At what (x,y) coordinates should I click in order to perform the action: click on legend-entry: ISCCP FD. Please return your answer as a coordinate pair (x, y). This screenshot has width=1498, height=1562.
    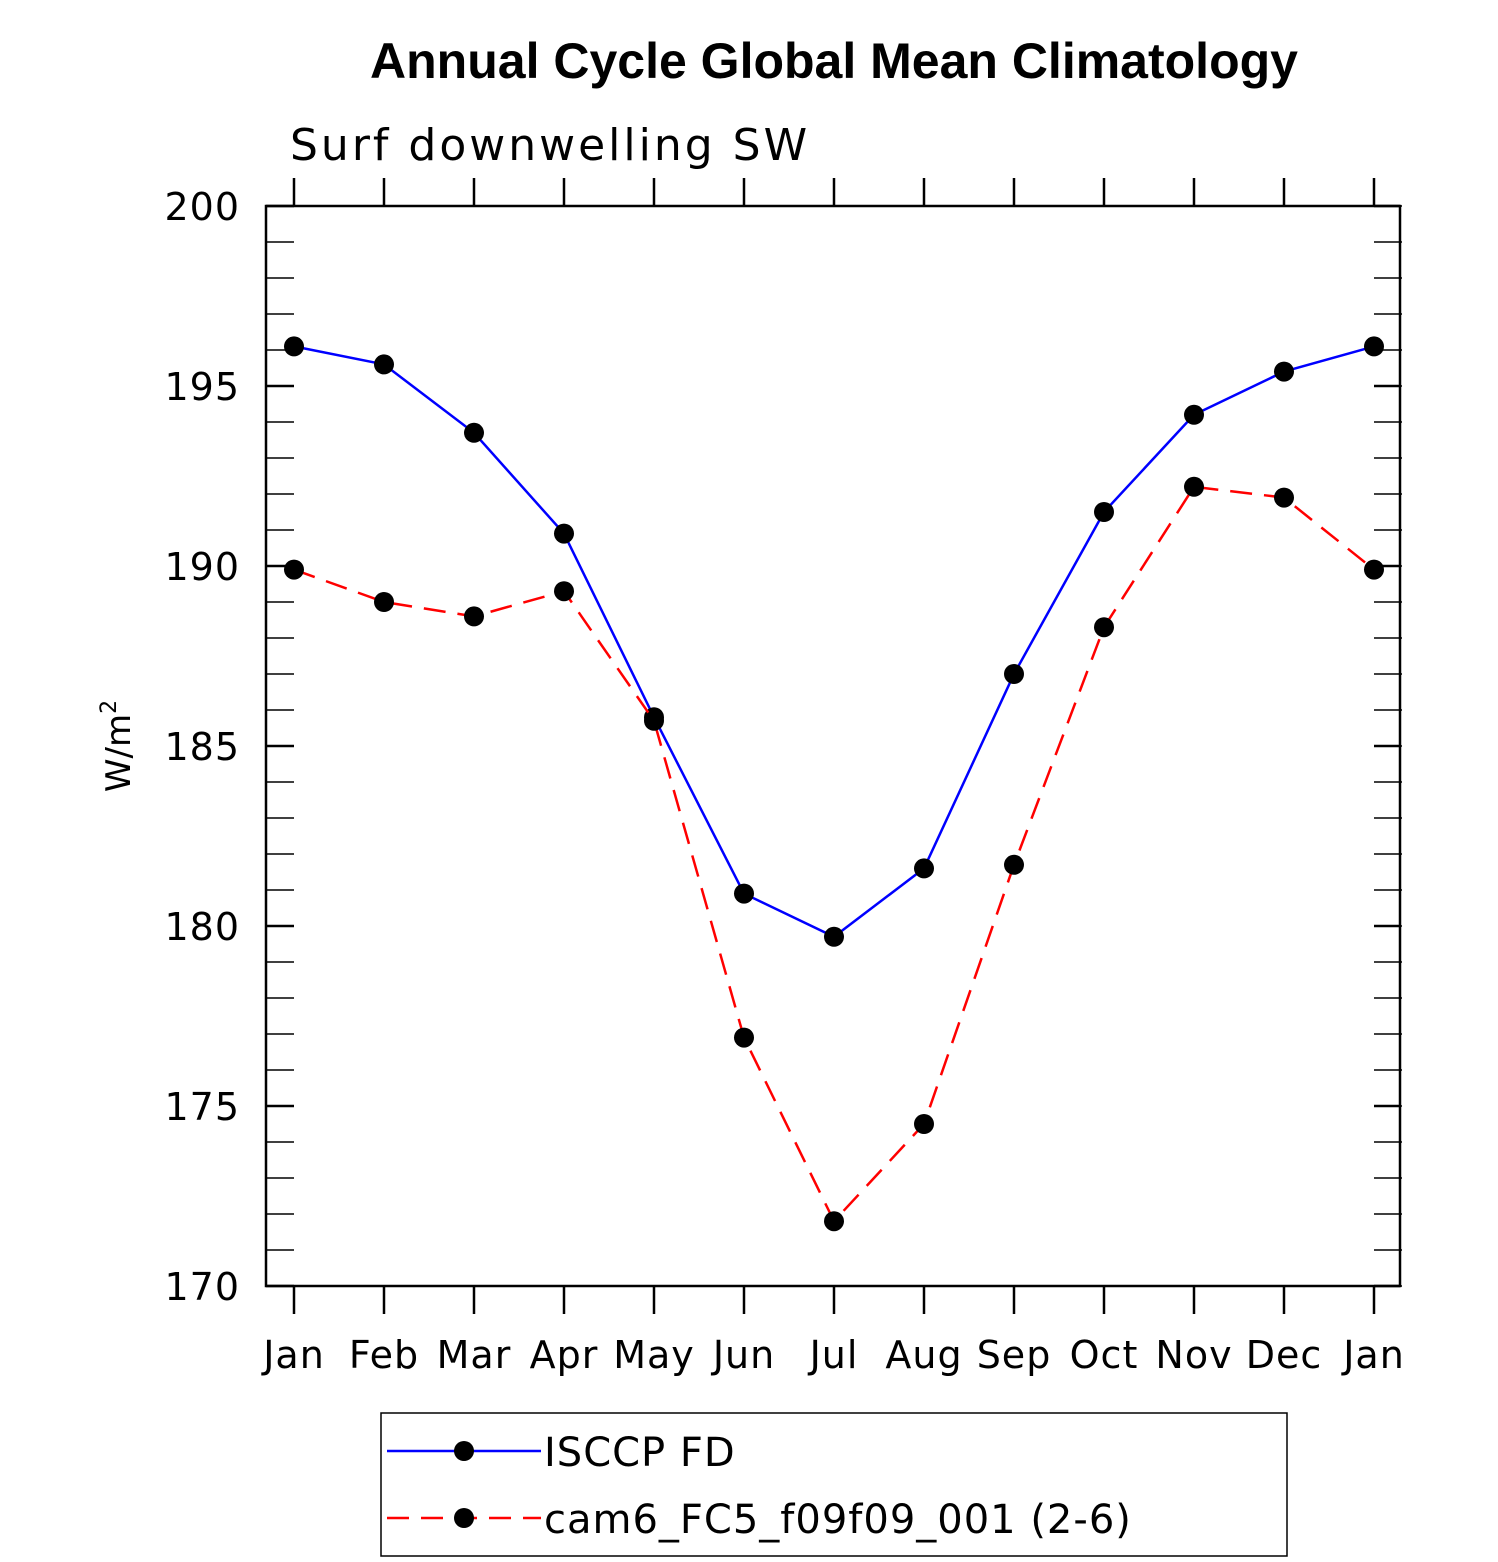
    Looking at the image, I should click on (640, 1453).